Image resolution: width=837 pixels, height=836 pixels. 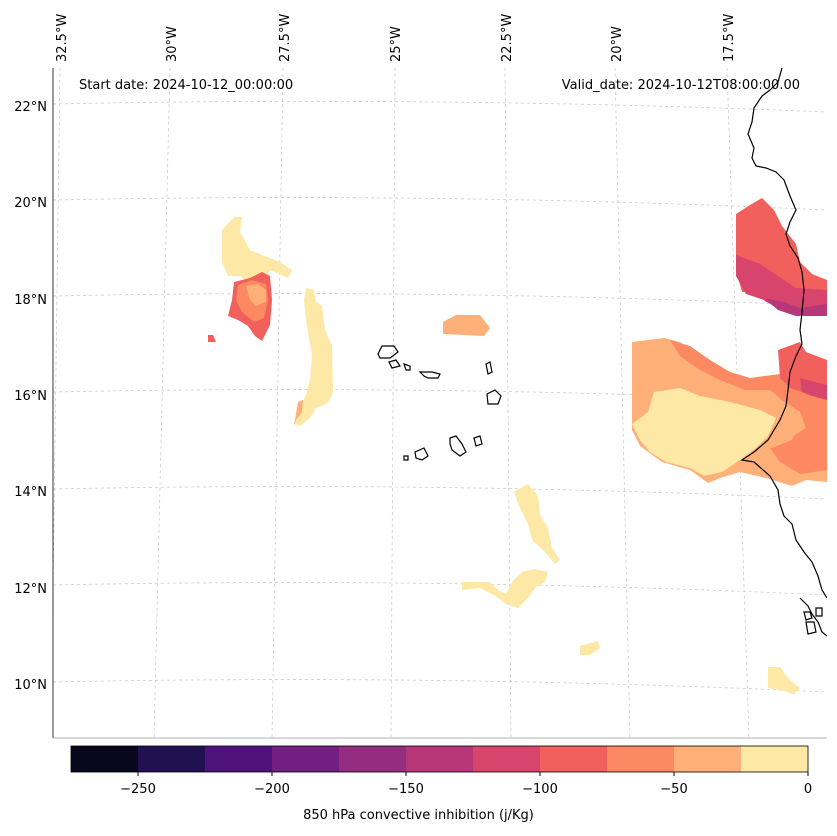 What do you see at coordinates (30, 300) in the screenshot?
I see `lat-label: 18°N` at bounding box center [30, 300].